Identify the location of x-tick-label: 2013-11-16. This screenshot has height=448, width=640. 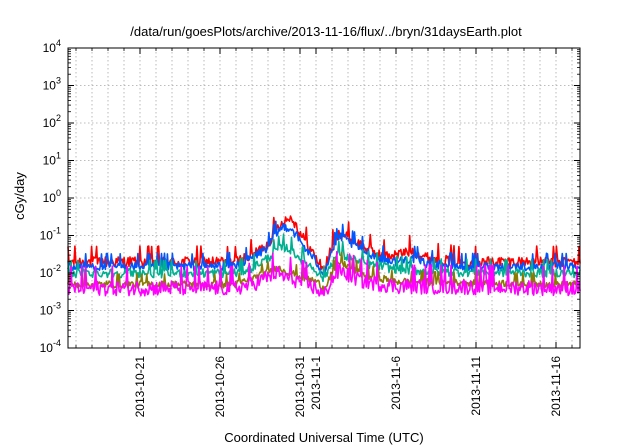
(556, 386).